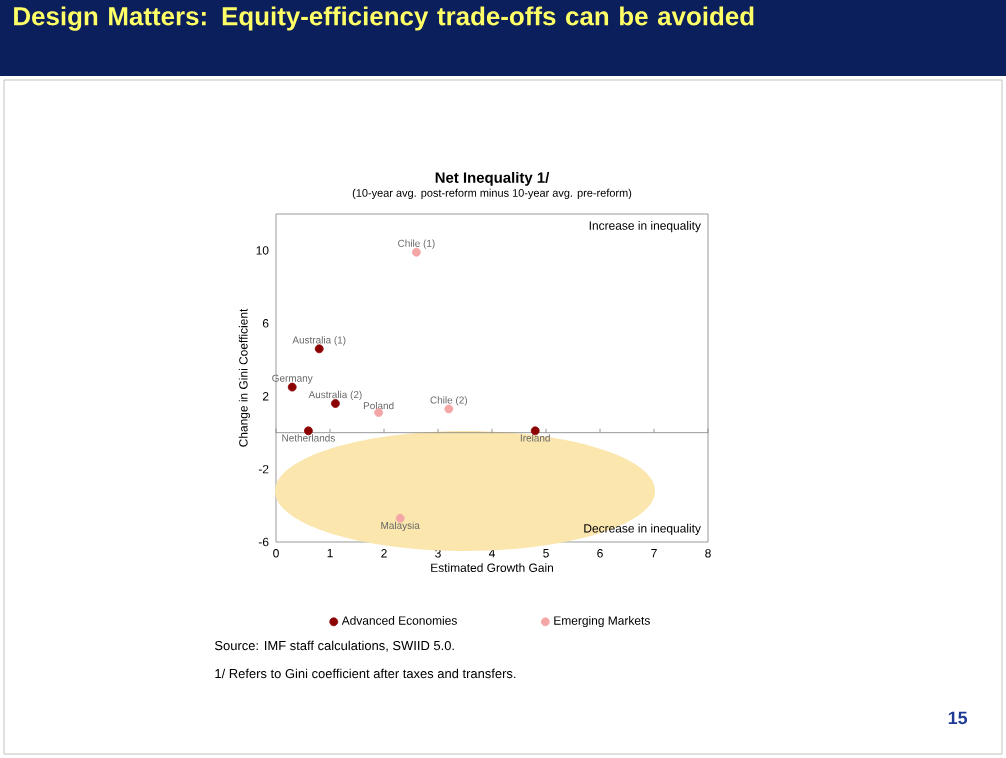 The width and height of the screenshot is (1006, 758). What do you see at coordinates (958, 718) in the screenshot?
I see `text: 15` at bounding box center [958, 718].